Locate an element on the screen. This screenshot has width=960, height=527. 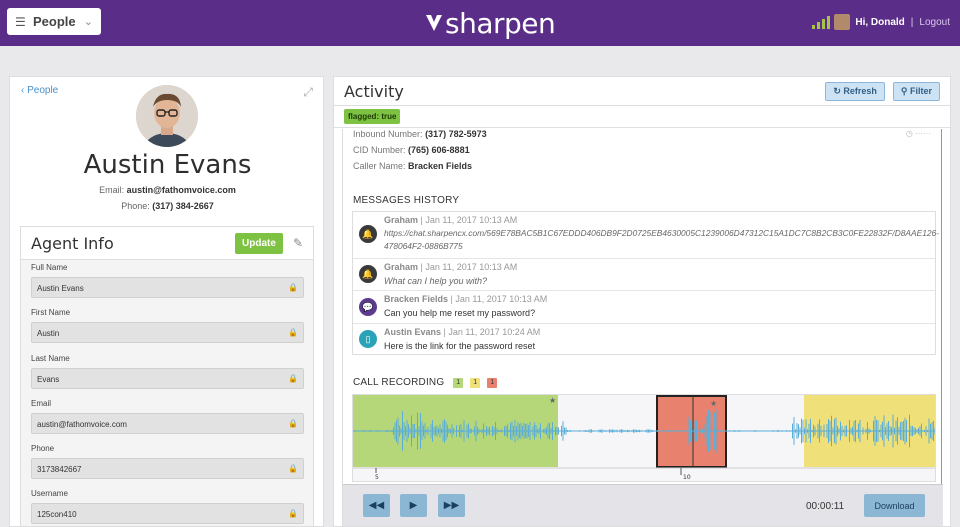
message-header: Austin Evans | Jan 11, 2017 10:24 AM is located at coordinates (462, 332).